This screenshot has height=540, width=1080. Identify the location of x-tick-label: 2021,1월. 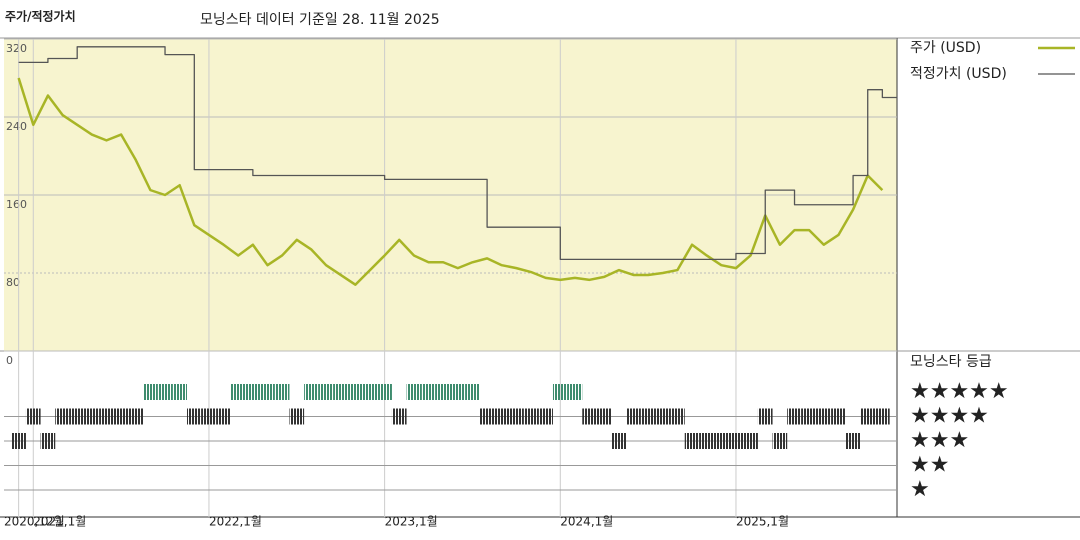
(59, 522).